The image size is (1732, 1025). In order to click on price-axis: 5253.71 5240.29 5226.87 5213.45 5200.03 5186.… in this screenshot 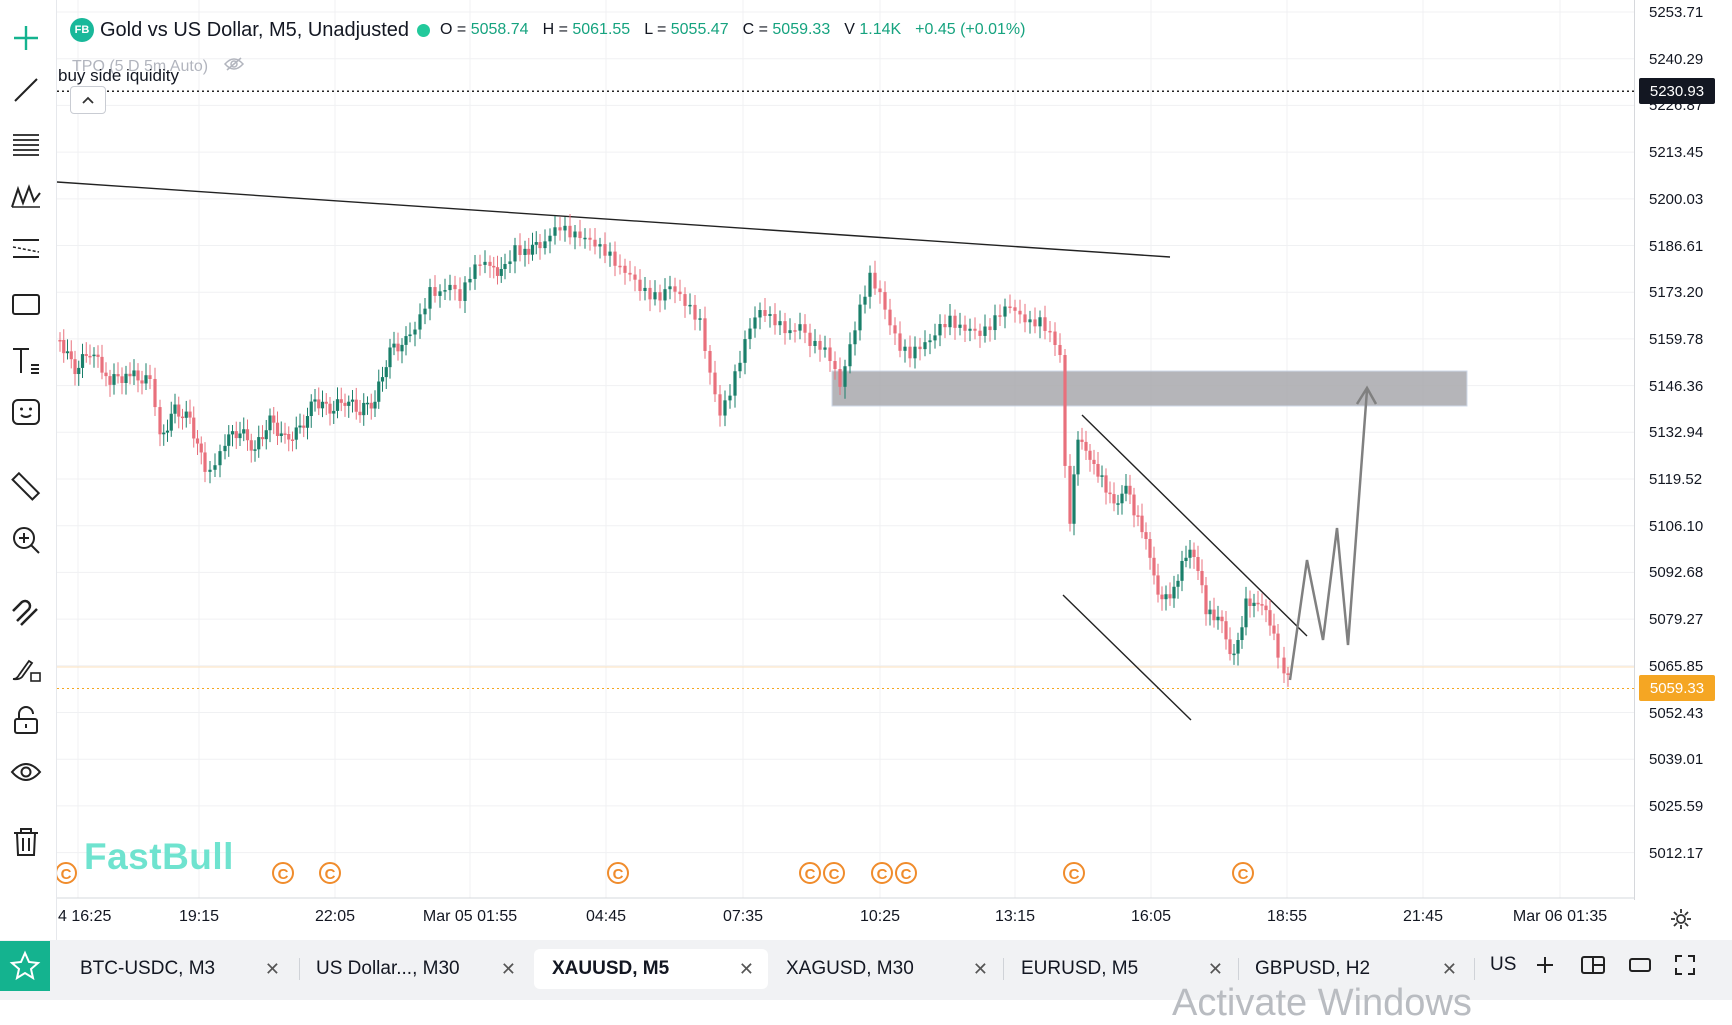, I will do `click(1683, 450)`.